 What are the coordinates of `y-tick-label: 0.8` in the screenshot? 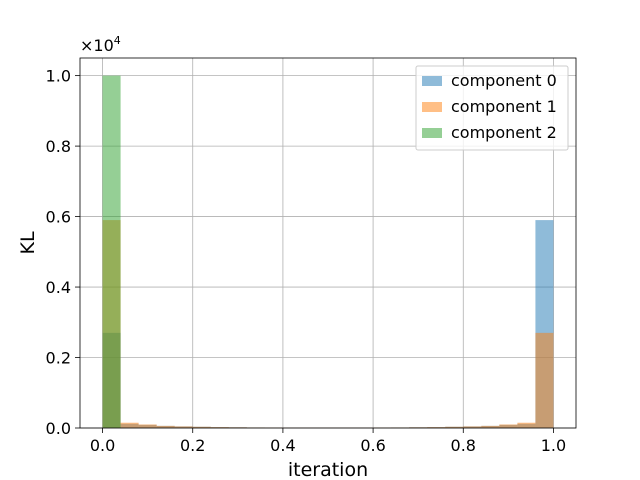 It's located at (58, 146).